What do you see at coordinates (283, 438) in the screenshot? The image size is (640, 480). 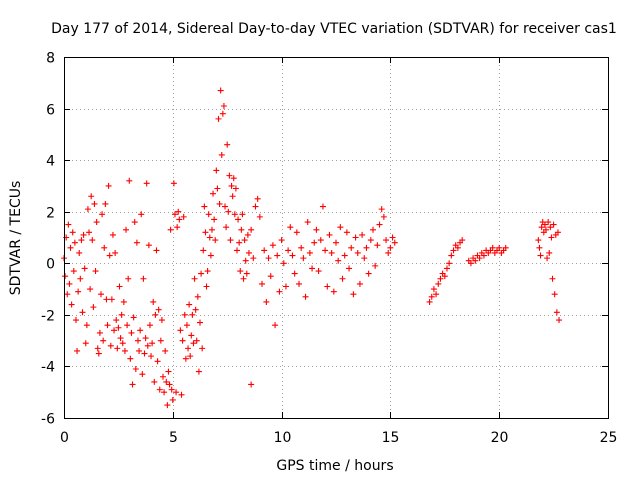 I see `x-tick-label: 10` at bounding box center [283, 438].